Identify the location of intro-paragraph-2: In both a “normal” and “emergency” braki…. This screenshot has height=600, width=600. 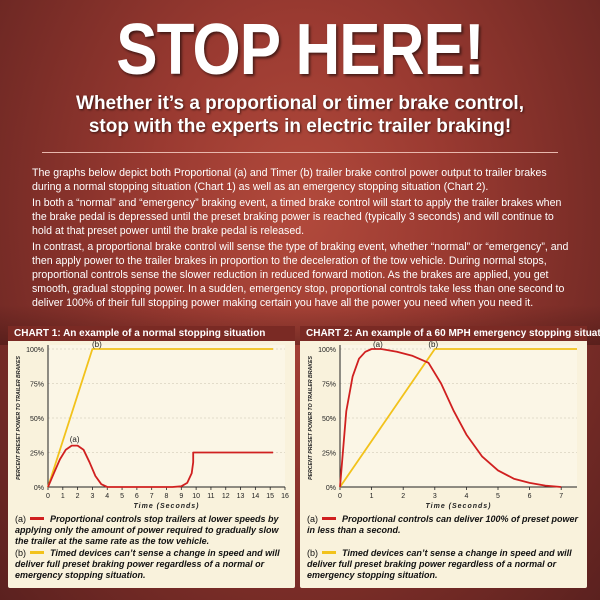
(297, 217).